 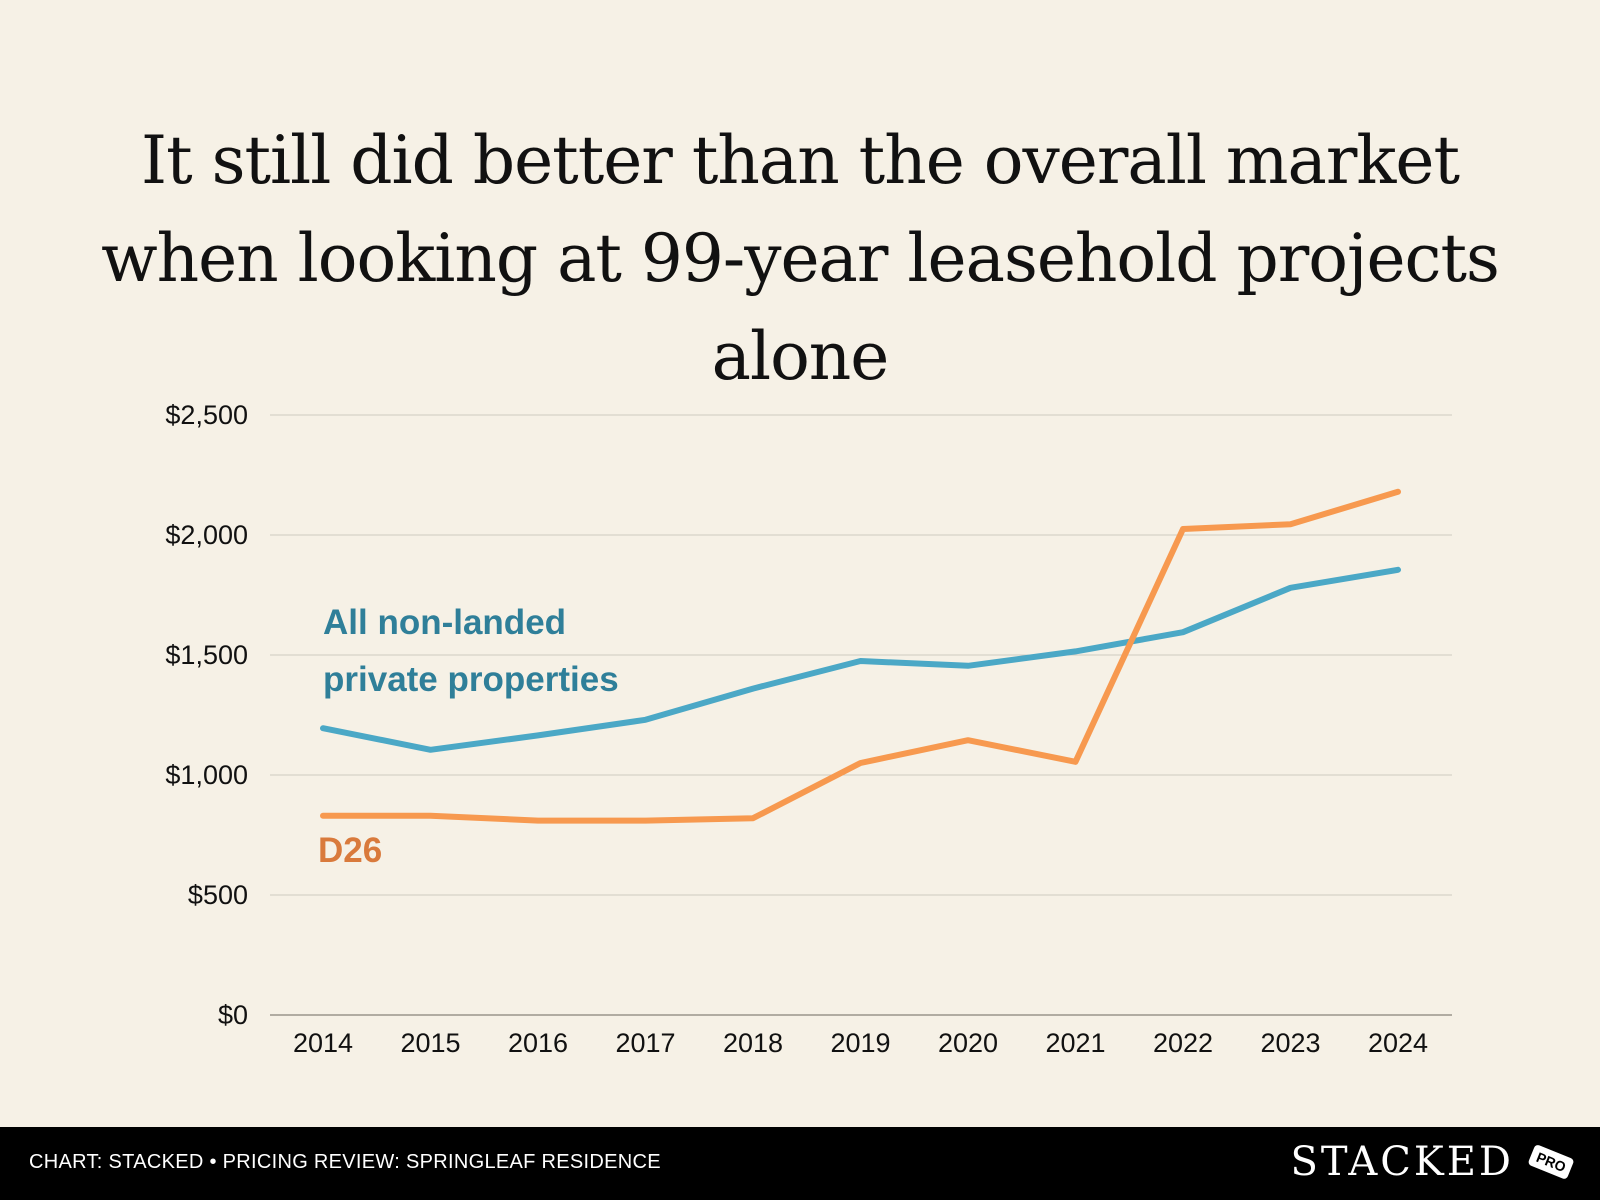 I want to click on x-tick-label: 2015, so click(x=430, y=1043).